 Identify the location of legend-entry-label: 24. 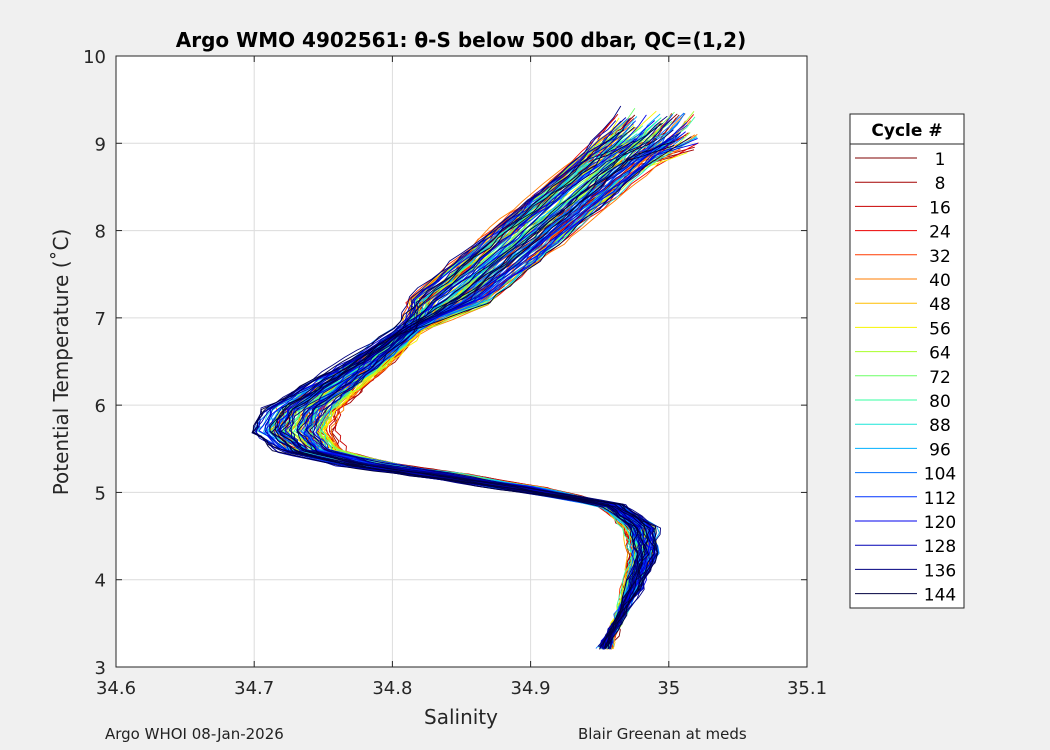
(940, 233).